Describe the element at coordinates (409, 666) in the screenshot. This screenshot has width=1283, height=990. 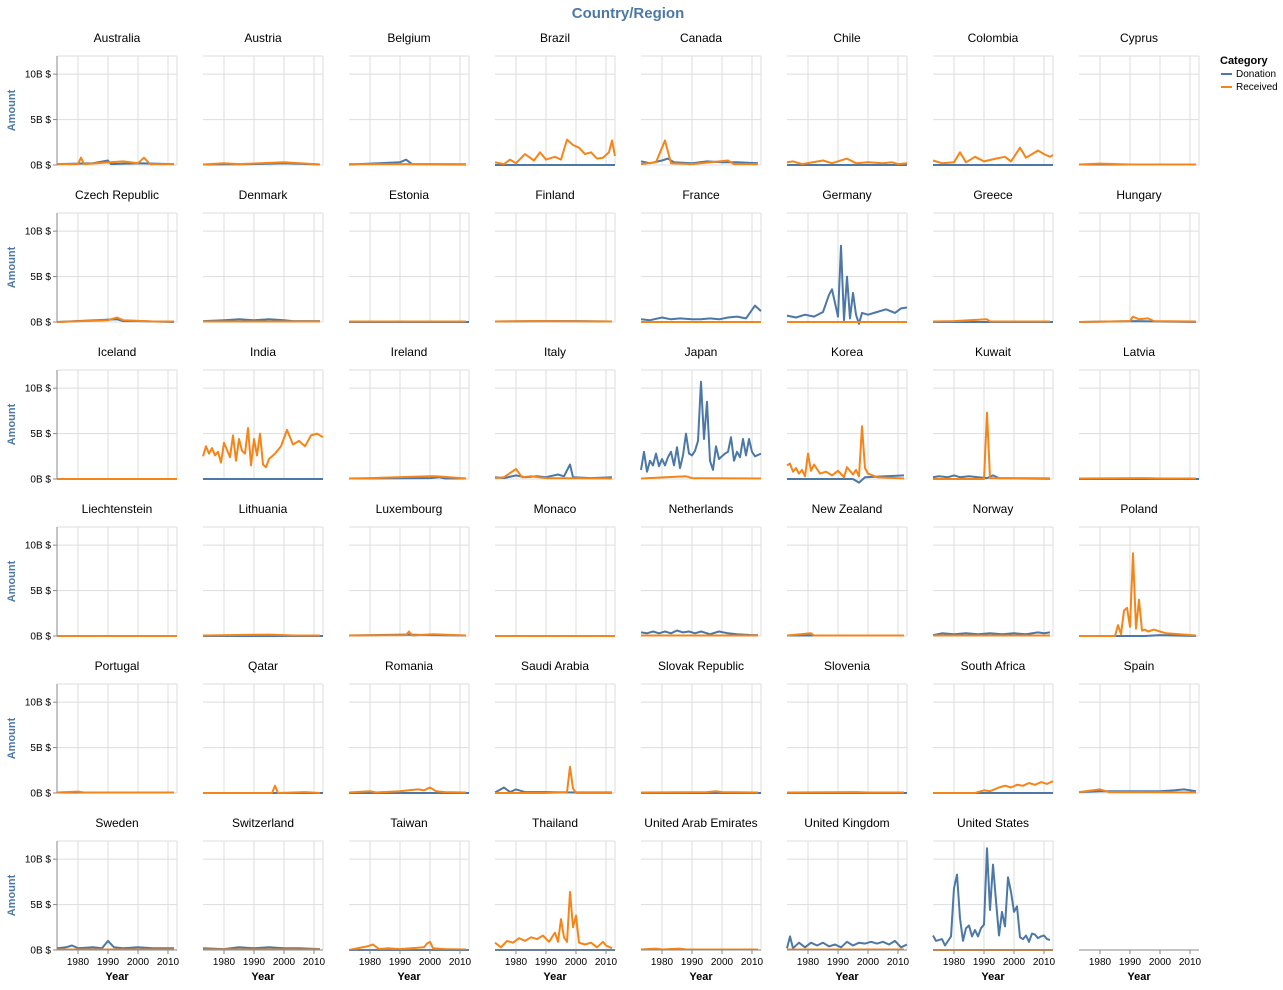
I see `facet-title: Romania` at that location.